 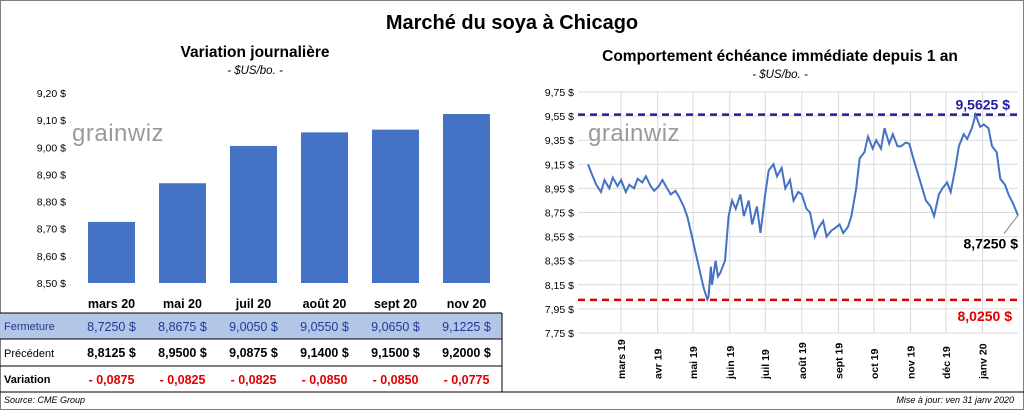 I want to click on left-y-tick-label: 8,60 $, so click(x=51, y=257).